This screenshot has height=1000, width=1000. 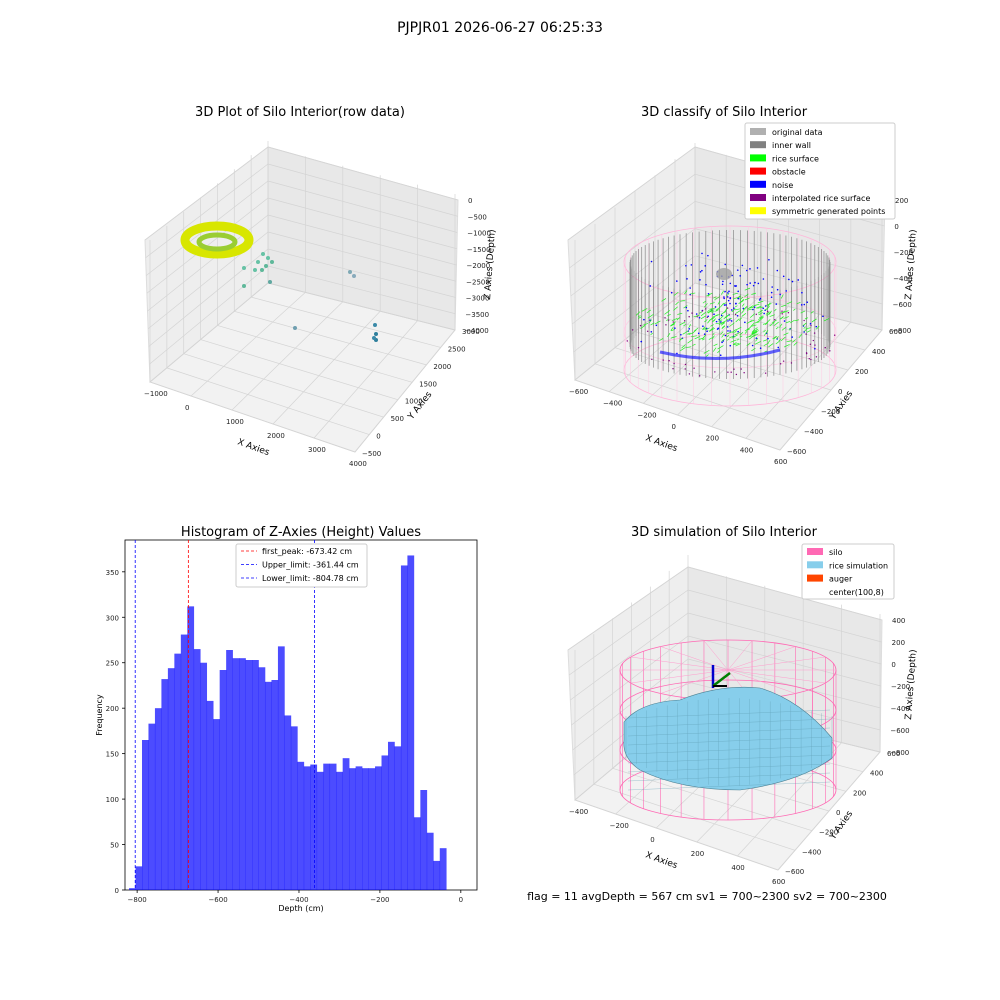 What do you see at coordinates (217, 900) in the screenshot?
I see `histogram-x-tick-label: −600` at bounding box center [217, 900].